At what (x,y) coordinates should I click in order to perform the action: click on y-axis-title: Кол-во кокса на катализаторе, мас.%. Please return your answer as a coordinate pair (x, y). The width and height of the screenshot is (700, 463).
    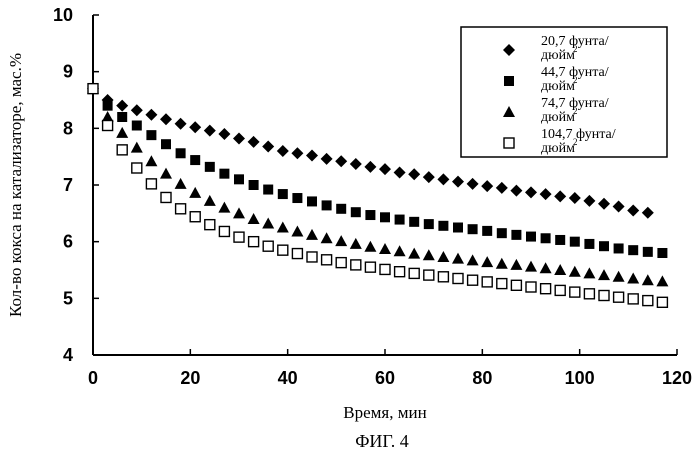
    Looking at the image, I should click on (15, 185).